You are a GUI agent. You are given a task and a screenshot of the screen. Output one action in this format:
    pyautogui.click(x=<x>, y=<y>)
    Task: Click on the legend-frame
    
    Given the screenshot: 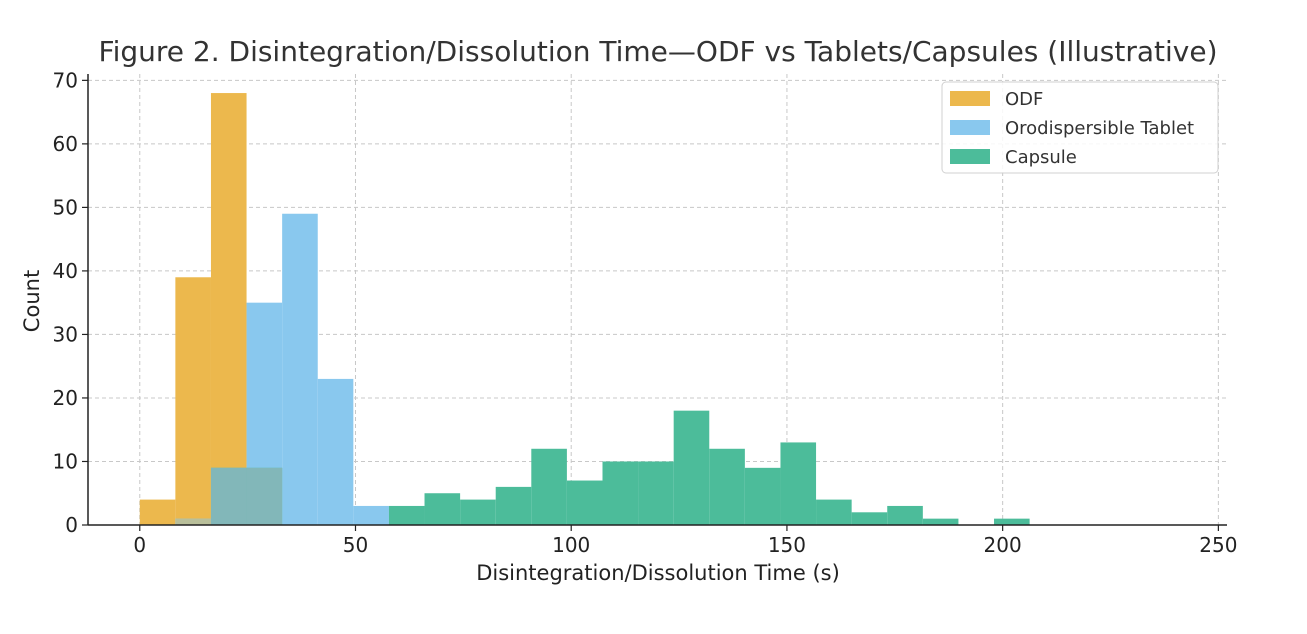 What is the action you would take?
    pyautogui.click(x=1080, y=127)
    